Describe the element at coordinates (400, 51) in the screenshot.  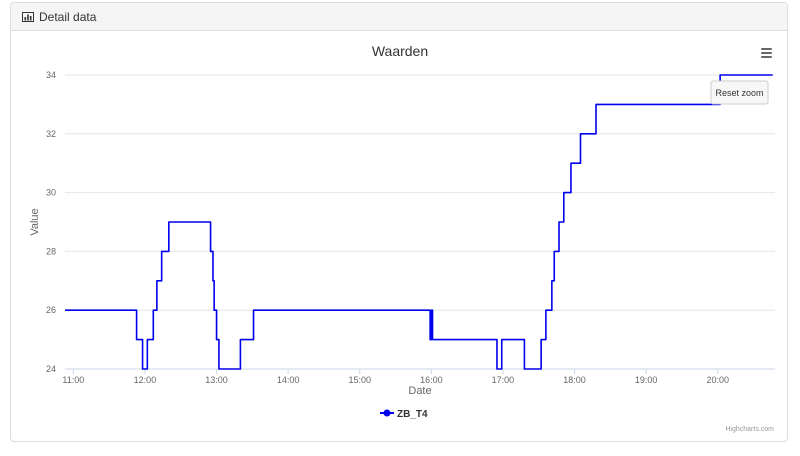
I see `chart-title: Waarden` at that location.